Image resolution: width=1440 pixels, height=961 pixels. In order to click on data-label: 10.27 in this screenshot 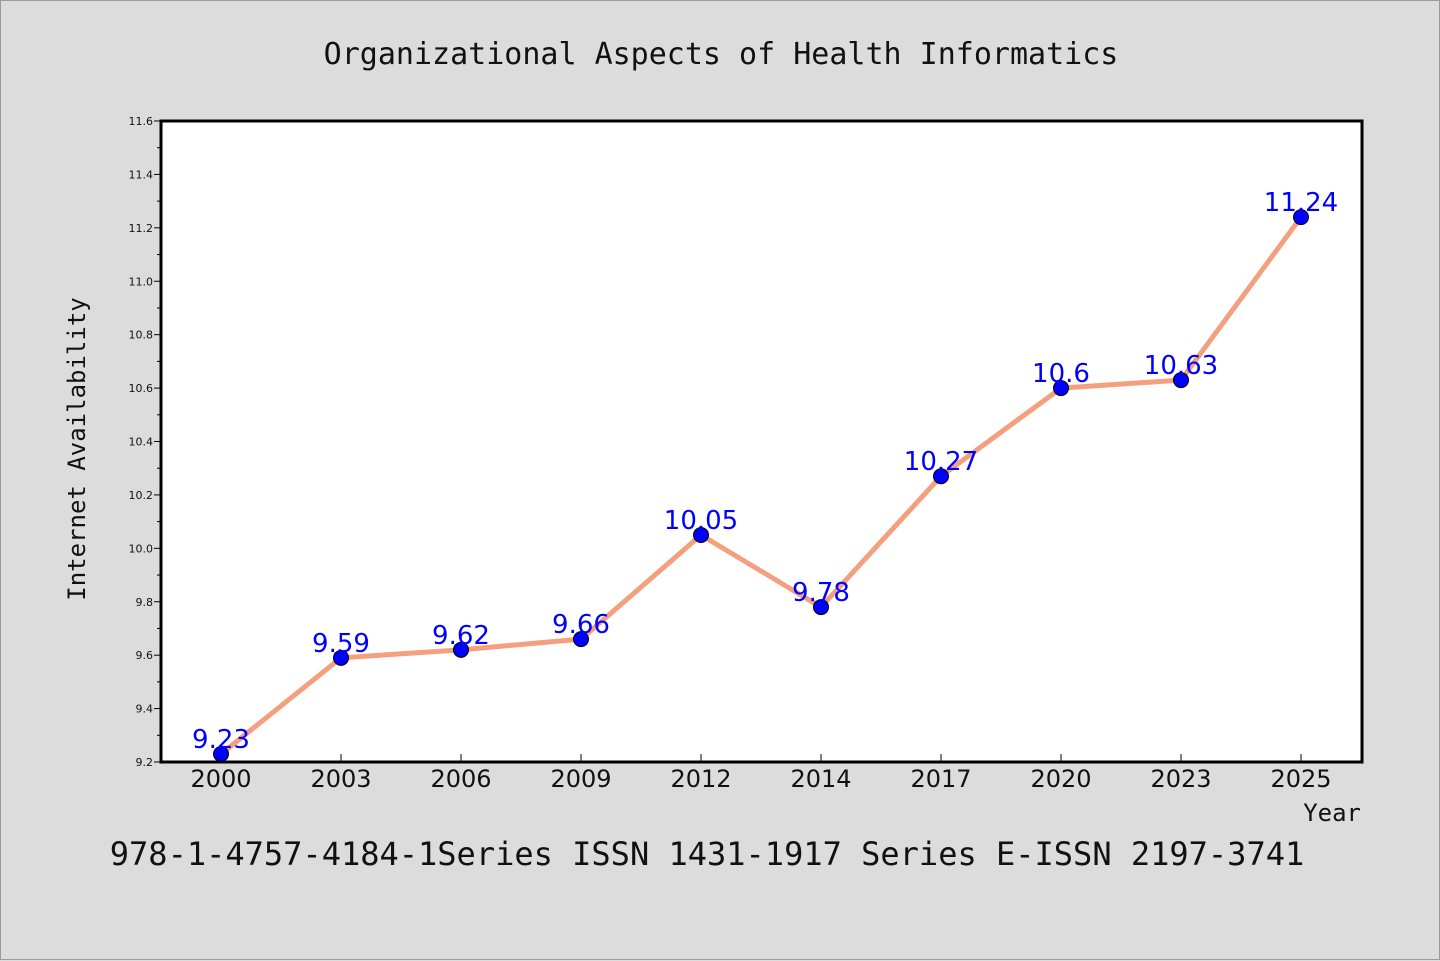, I will do `click(941, 462)`.